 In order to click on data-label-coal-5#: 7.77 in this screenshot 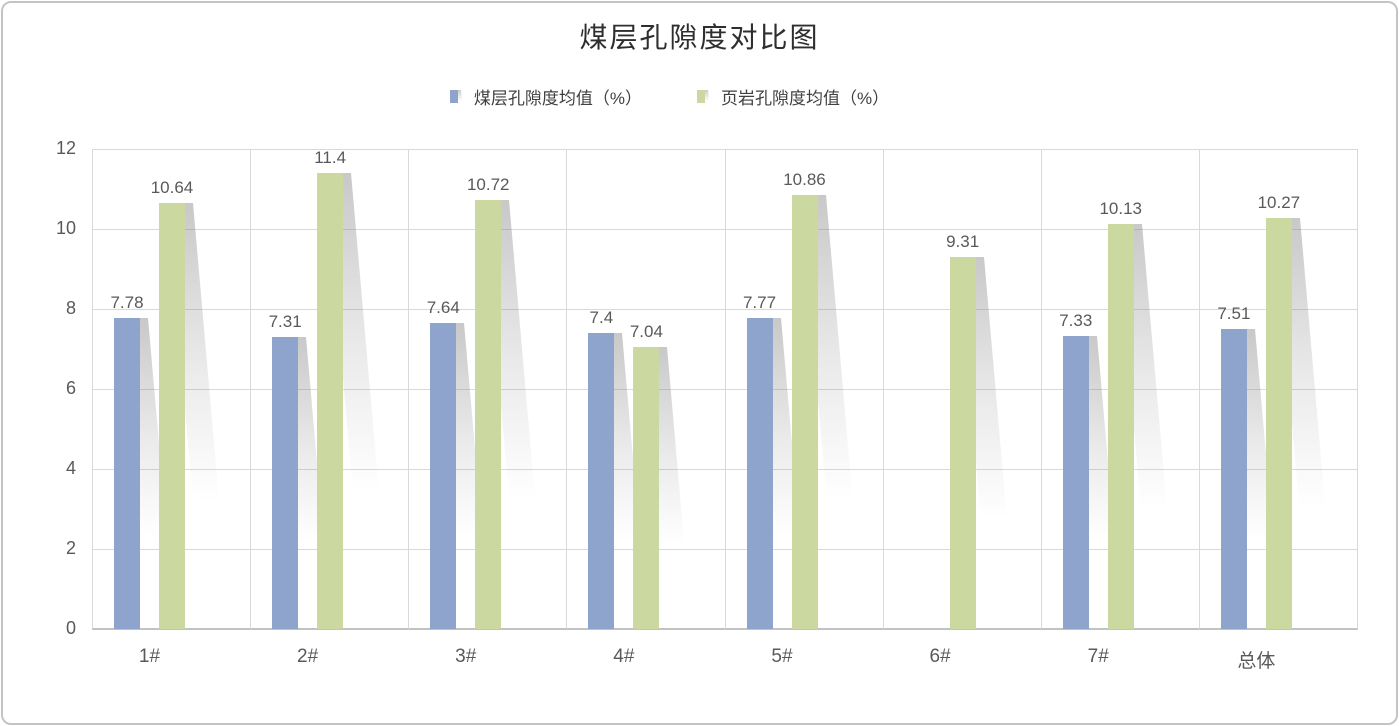, I will do `click(759, 303)`.